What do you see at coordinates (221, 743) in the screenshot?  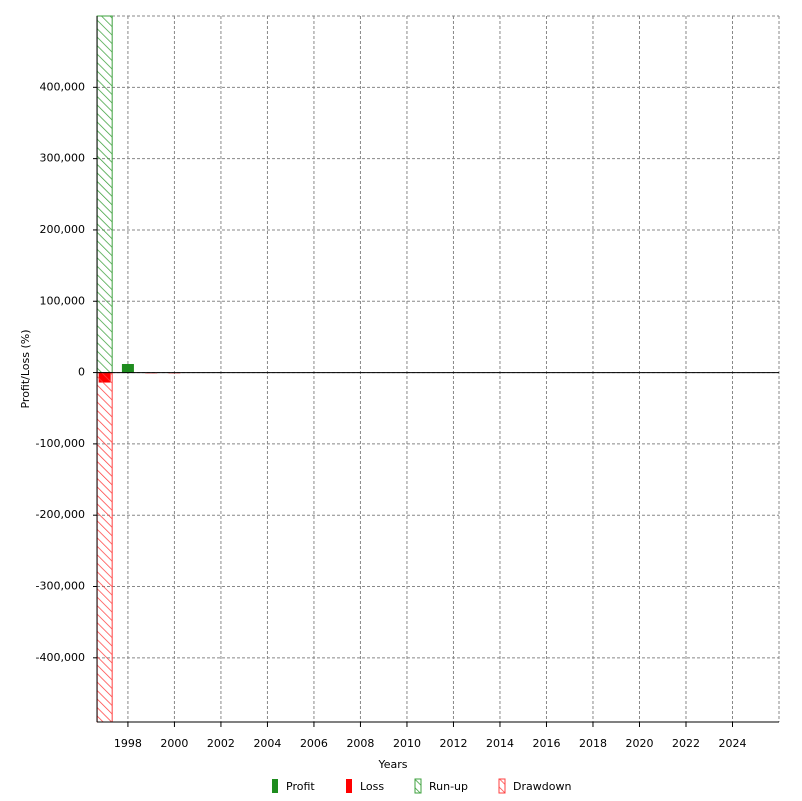 I see `x-tick-label: 2002` at bounding box center [221, 743].